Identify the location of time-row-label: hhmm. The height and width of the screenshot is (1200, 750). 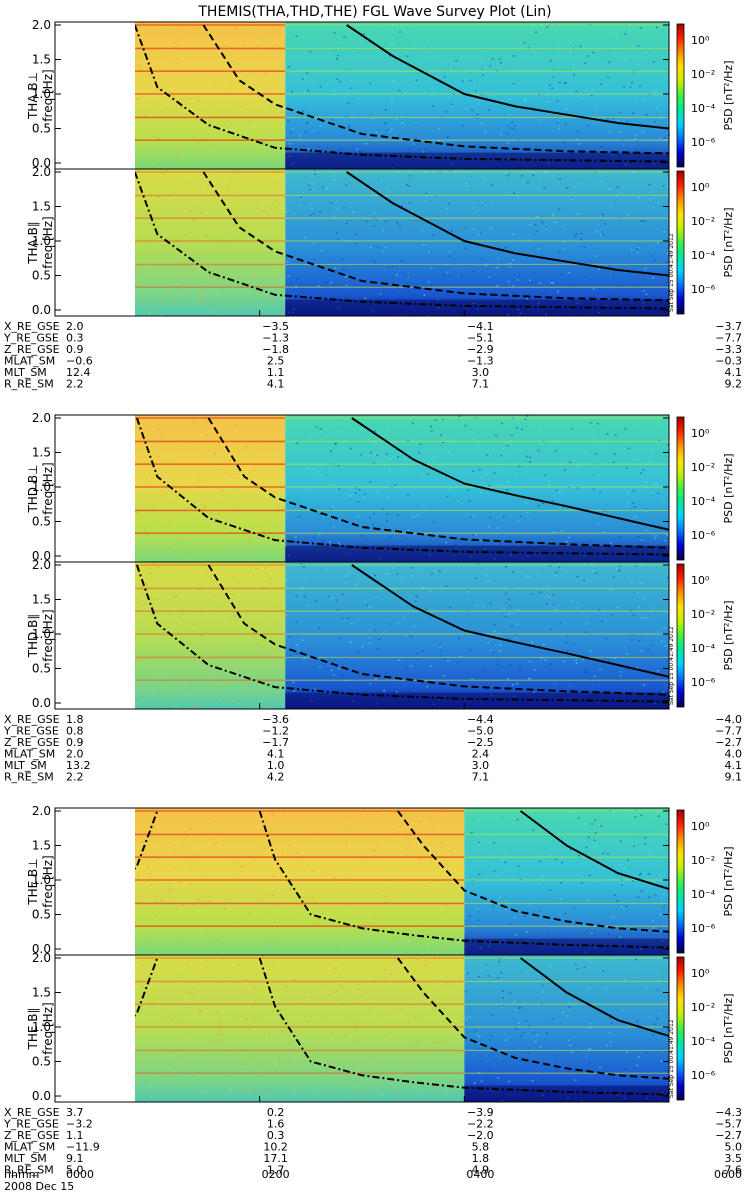
(21, 1174).